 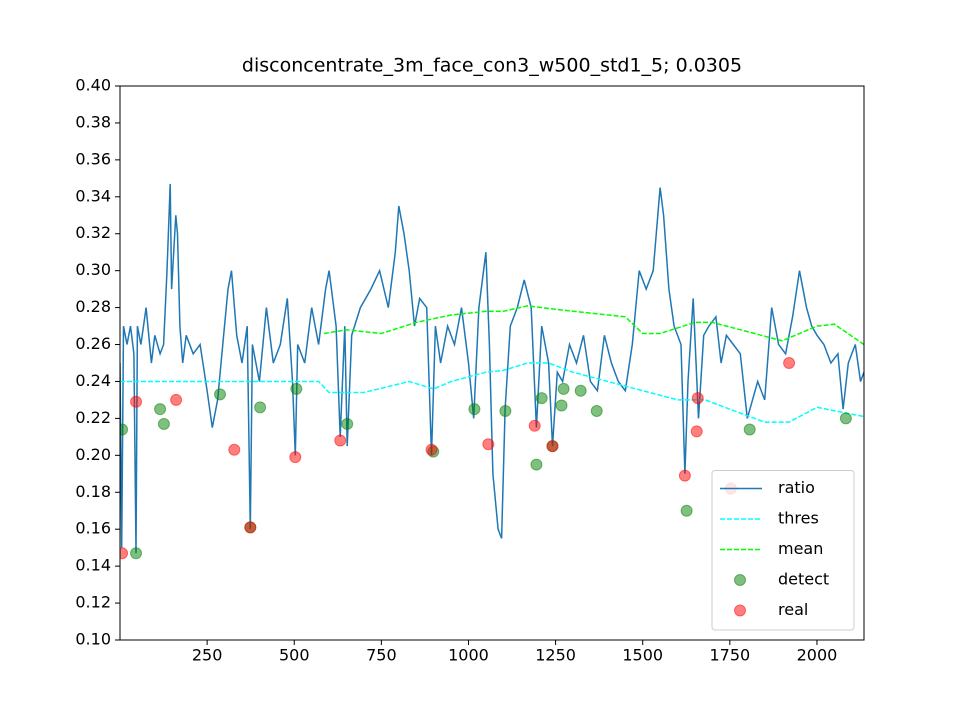 I want to click on legend-label: detect, so click(x=803, y=579).